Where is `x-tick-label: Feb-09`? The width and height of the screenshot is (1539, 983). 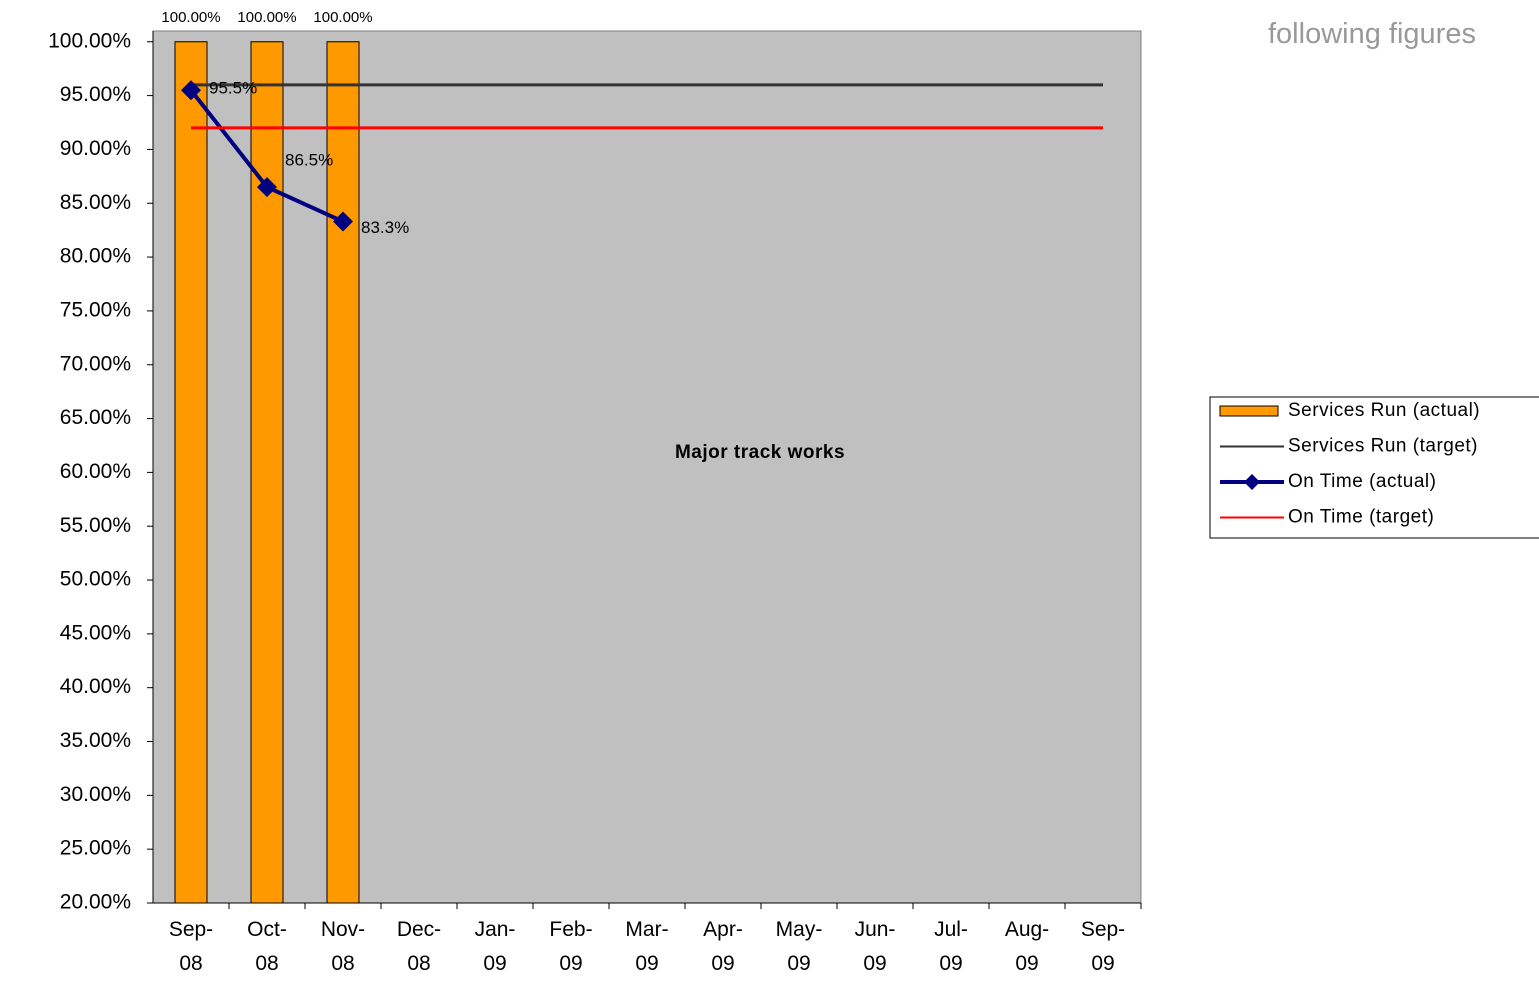
x-tick-label: Feb-09 is located at coordinates (570, 946).